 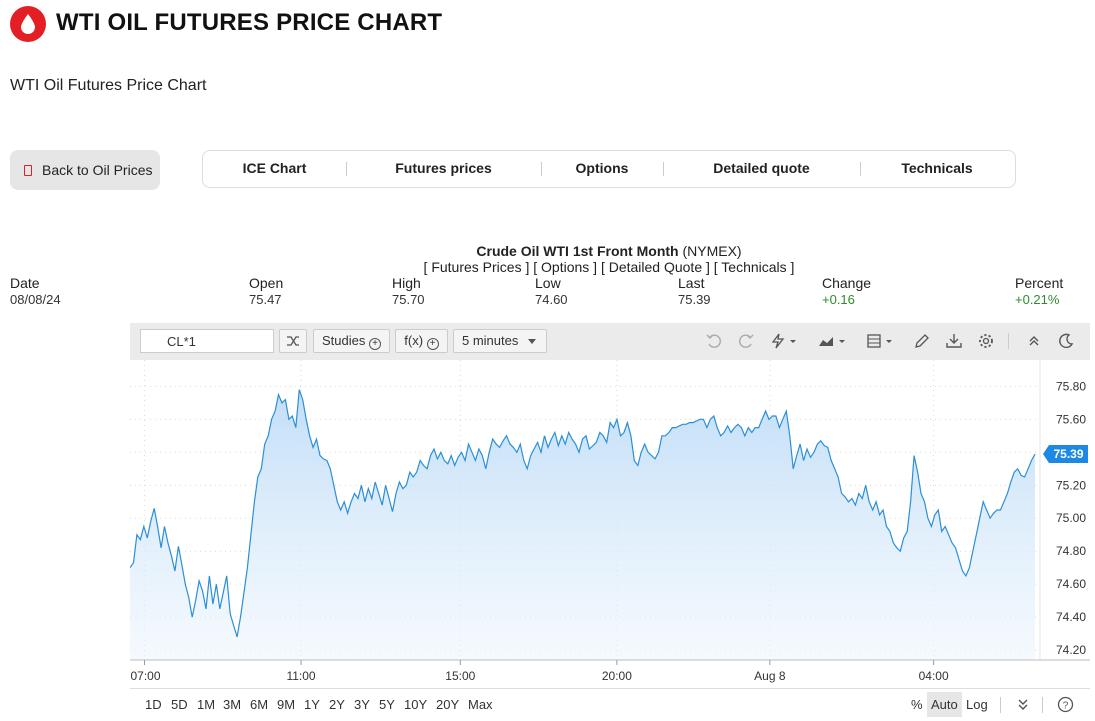 What do you see at coordinates (610, 341) in the screenshot?
I see `chart-toolbar: Studies + f(x) + 5 minutes` at bounding box center [610, 341].